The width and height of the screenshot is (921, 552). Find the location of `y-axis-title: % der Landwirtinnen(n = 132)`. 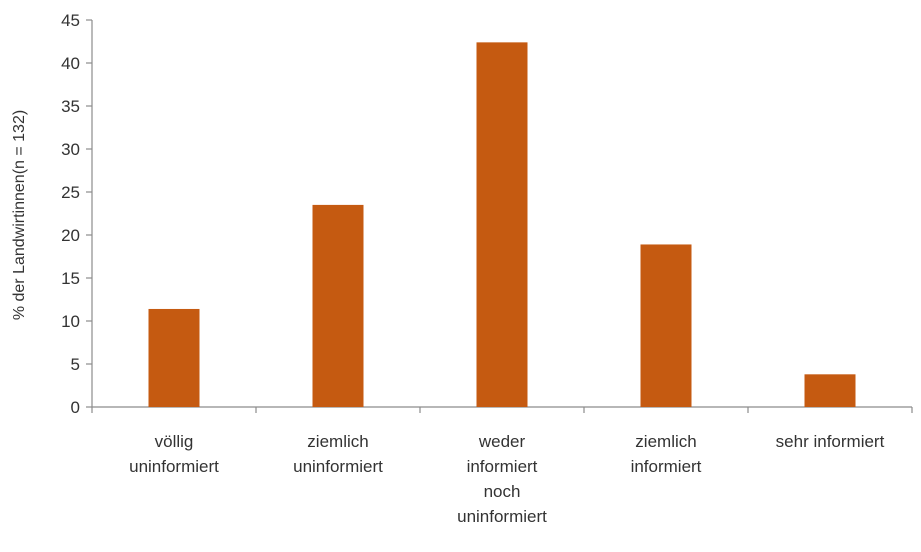

y-axis-title: % der Landwirtinnen(n = 132) is located at coordinates (19, 215).